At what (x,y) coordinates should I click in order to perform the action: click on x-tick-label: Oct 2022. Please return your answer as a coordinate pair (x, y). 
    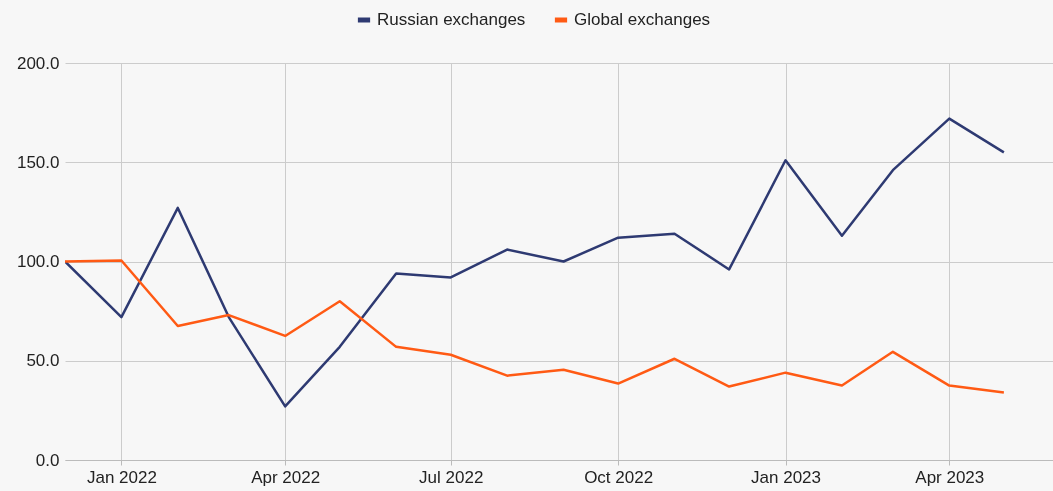
    Looking at the image, I should click on (619, 477).